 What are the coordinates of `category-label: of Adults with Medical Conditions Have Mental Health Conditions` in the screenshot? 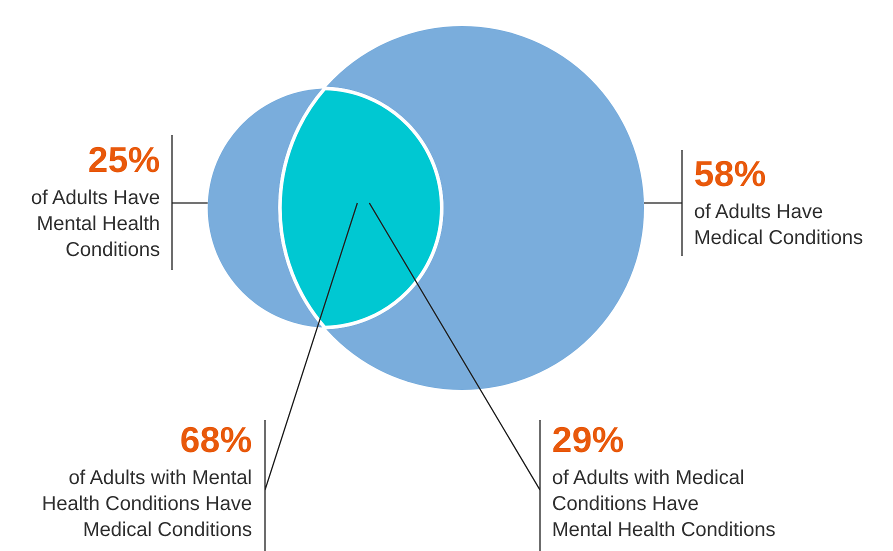 It's located at (664, 504).